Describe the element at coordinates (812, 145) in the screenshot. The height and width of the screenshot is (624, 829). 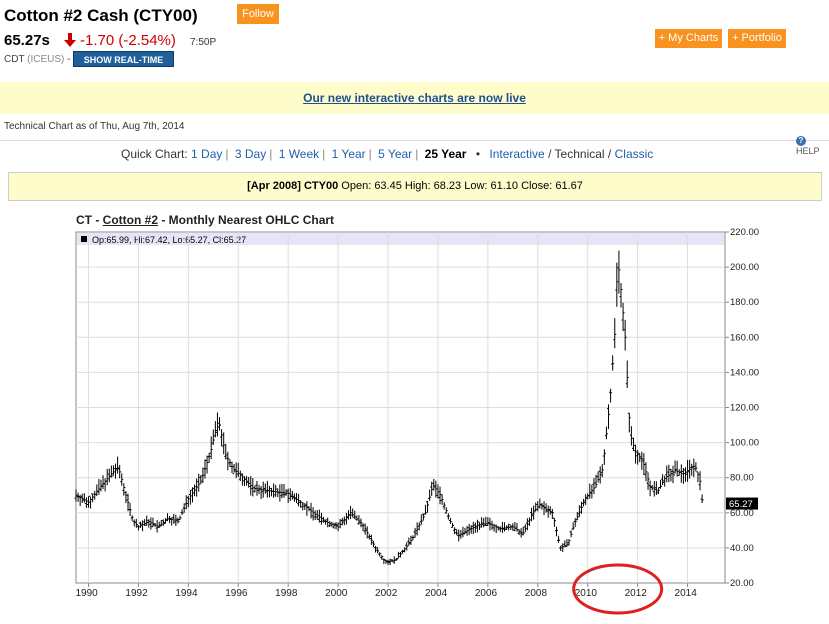
I see `help-link: ?HELP` at that location.